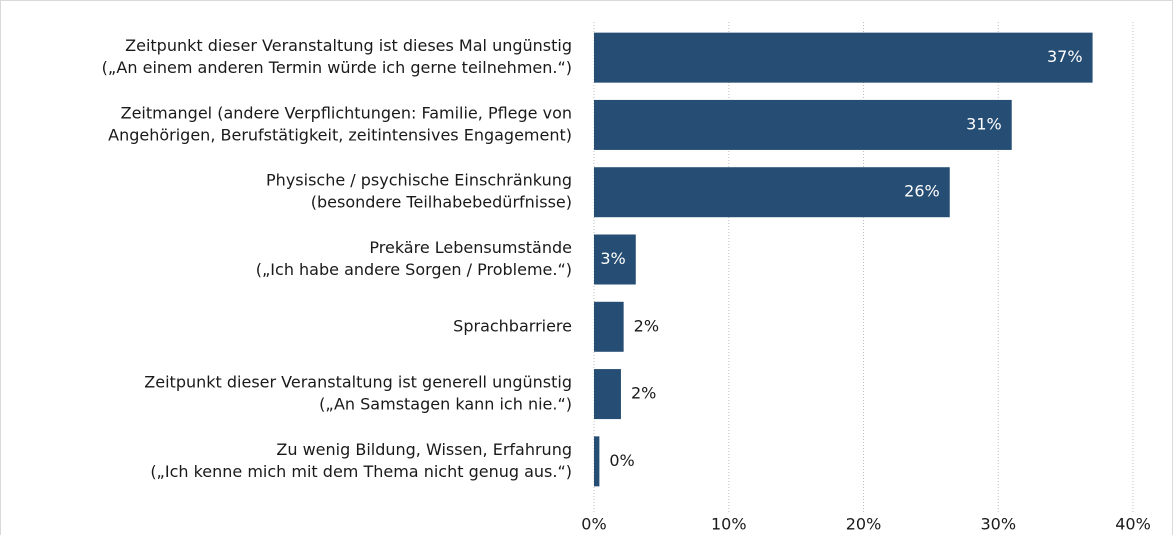 This screenshot has width=1174, height=535. What do you see at coordinates (424, 449) in the screenshot?
I see `y-tick-label: Zu wenig Bildung, Wissen, Erfahrung` at bounding box center [424, 449].